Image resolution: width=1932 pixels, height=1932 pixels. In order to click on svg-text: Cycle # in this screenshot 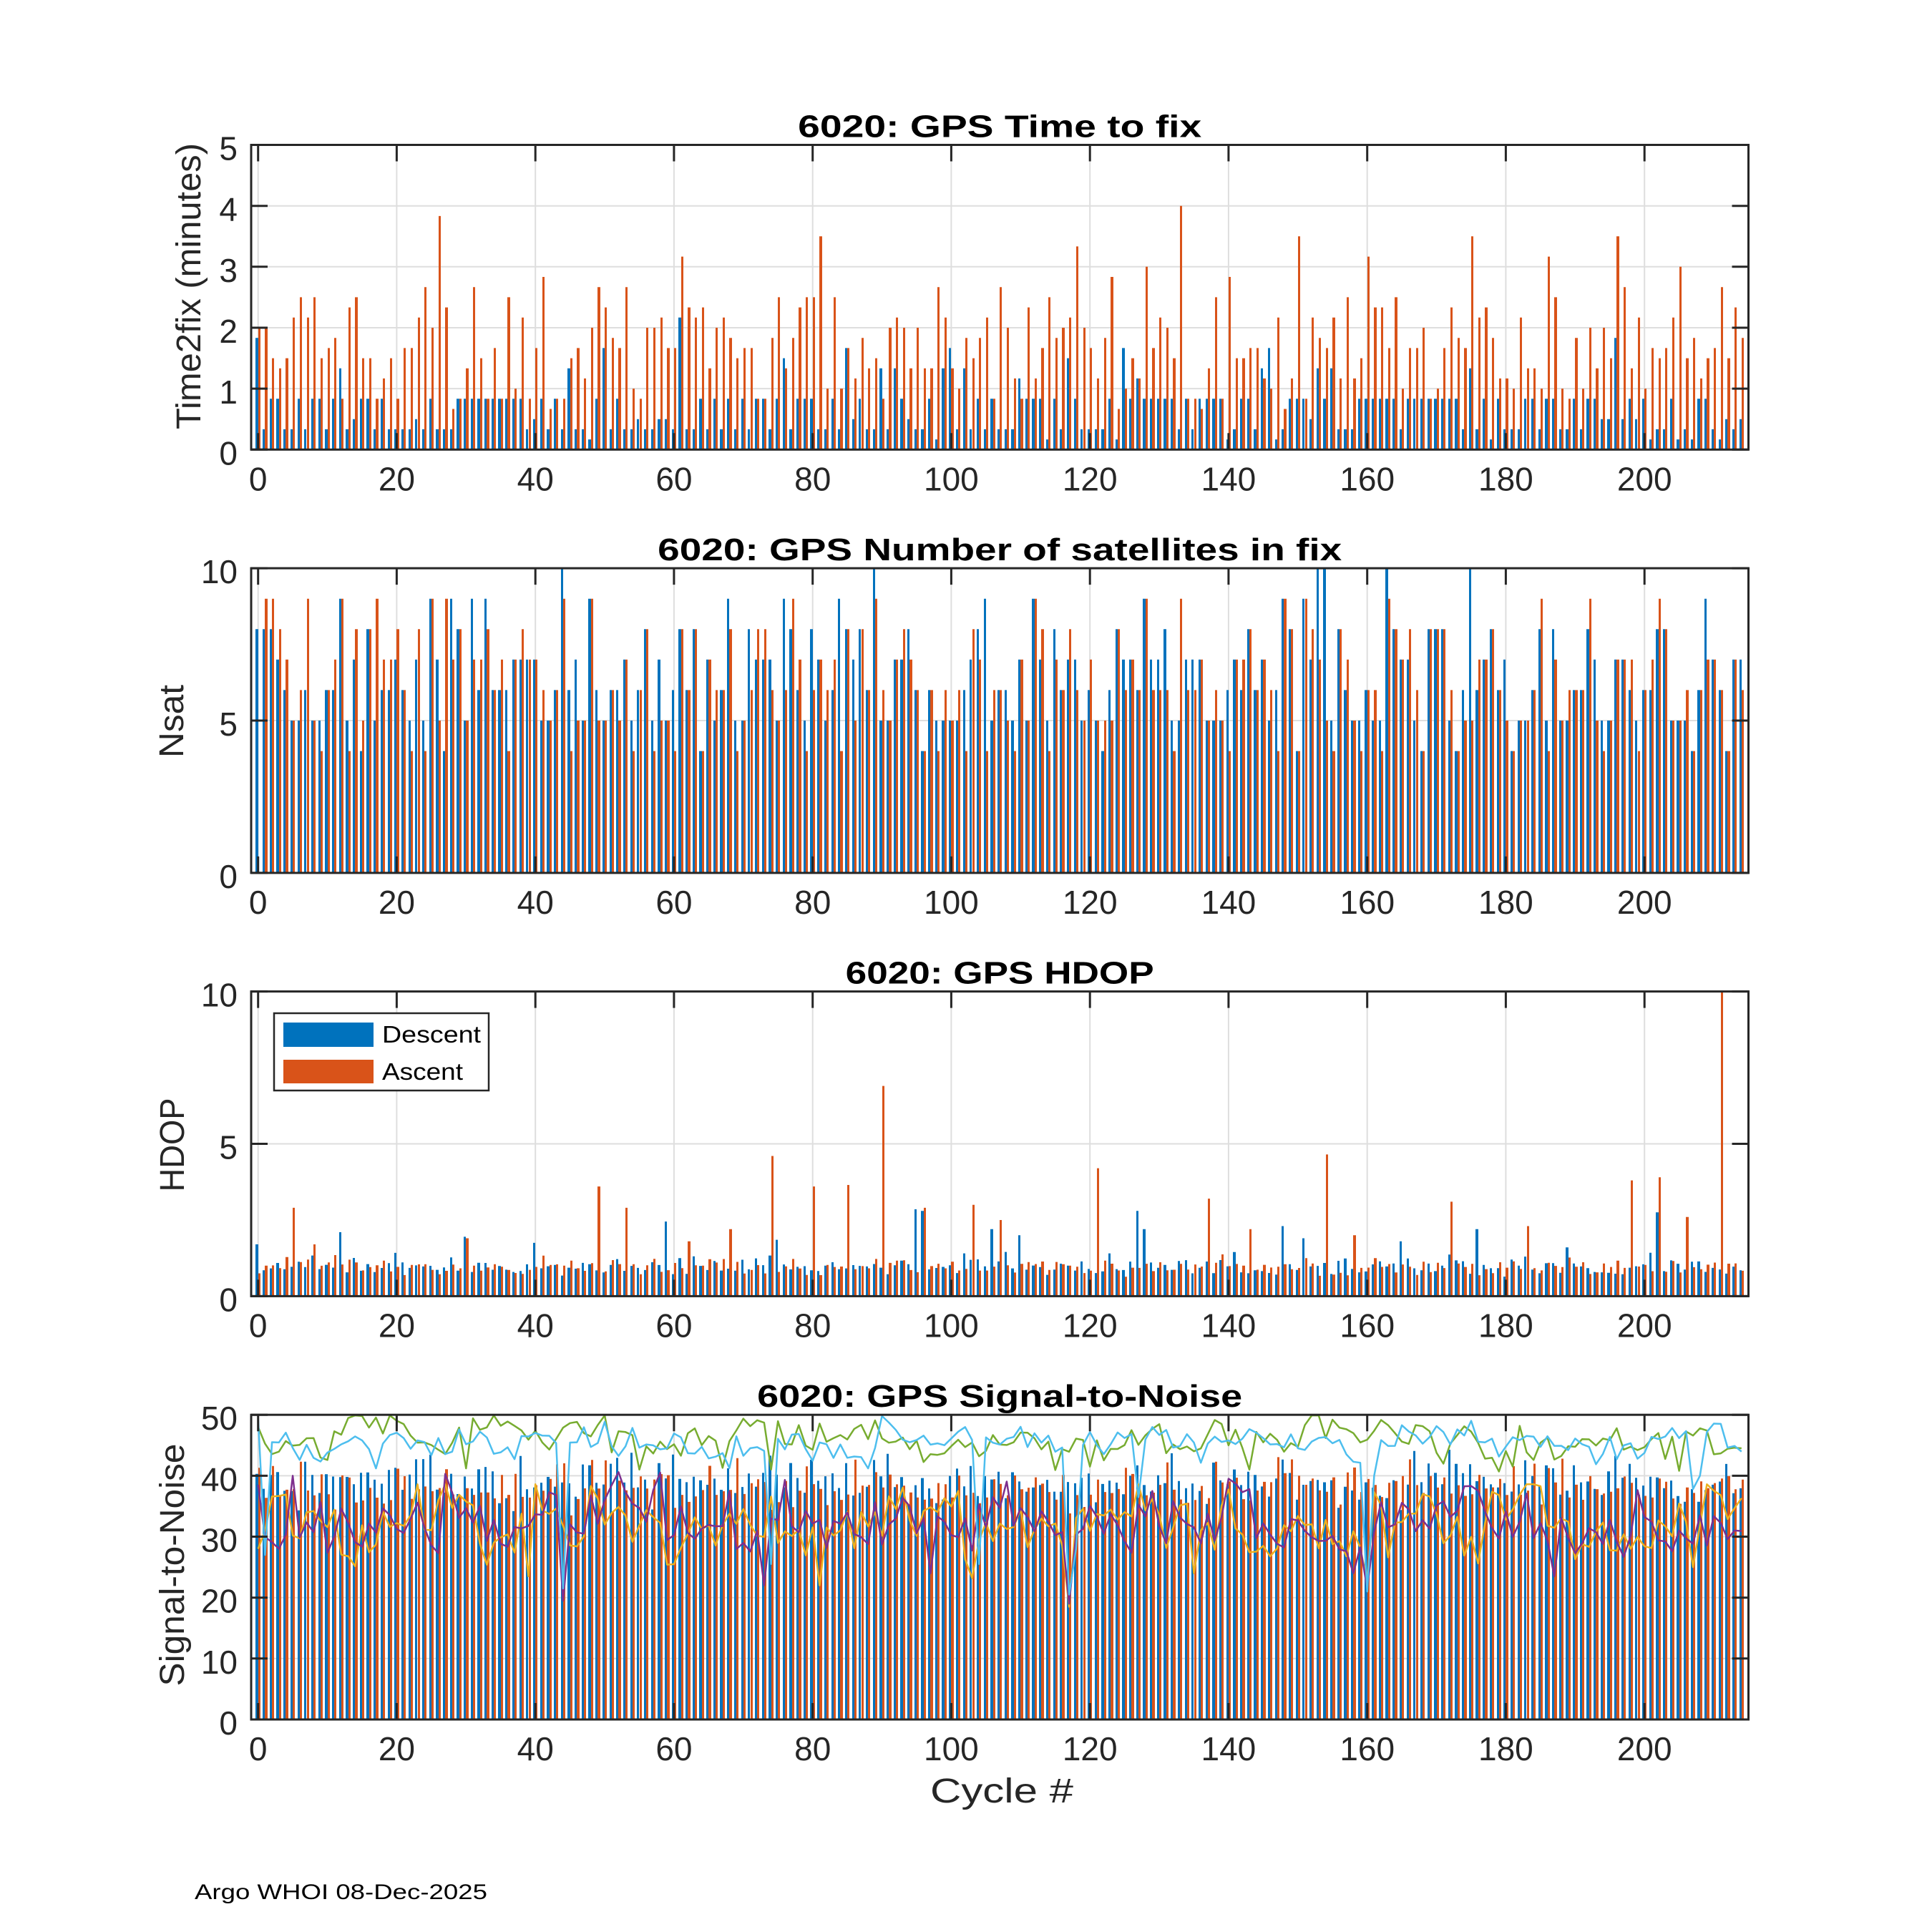, I will do `click(1001, 1791)`.